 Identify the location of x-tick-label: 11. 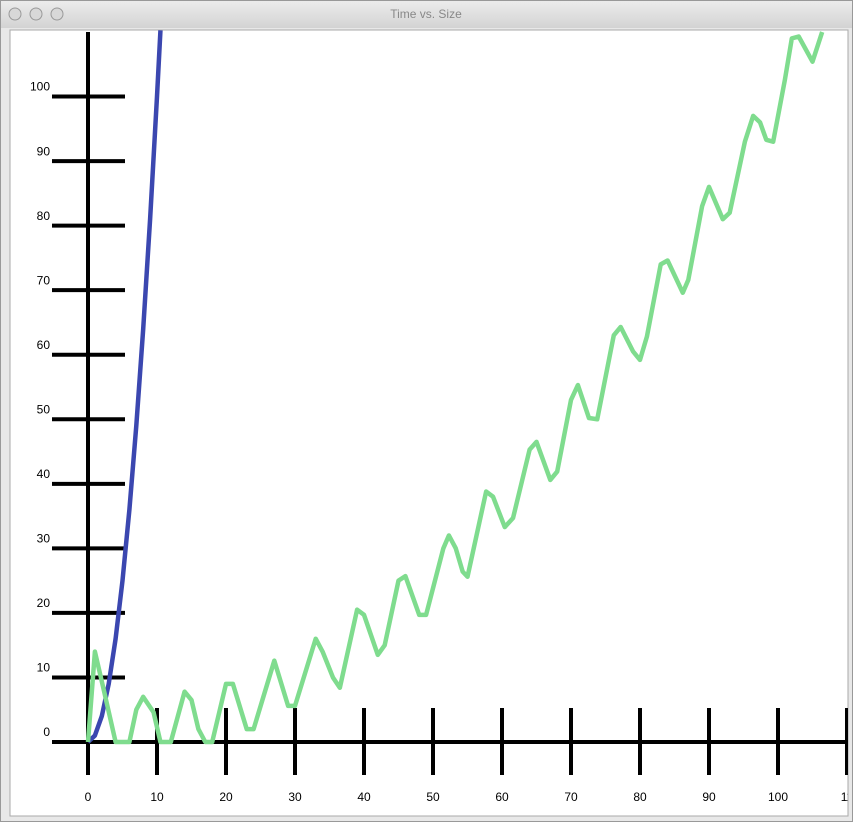
(847, 797).